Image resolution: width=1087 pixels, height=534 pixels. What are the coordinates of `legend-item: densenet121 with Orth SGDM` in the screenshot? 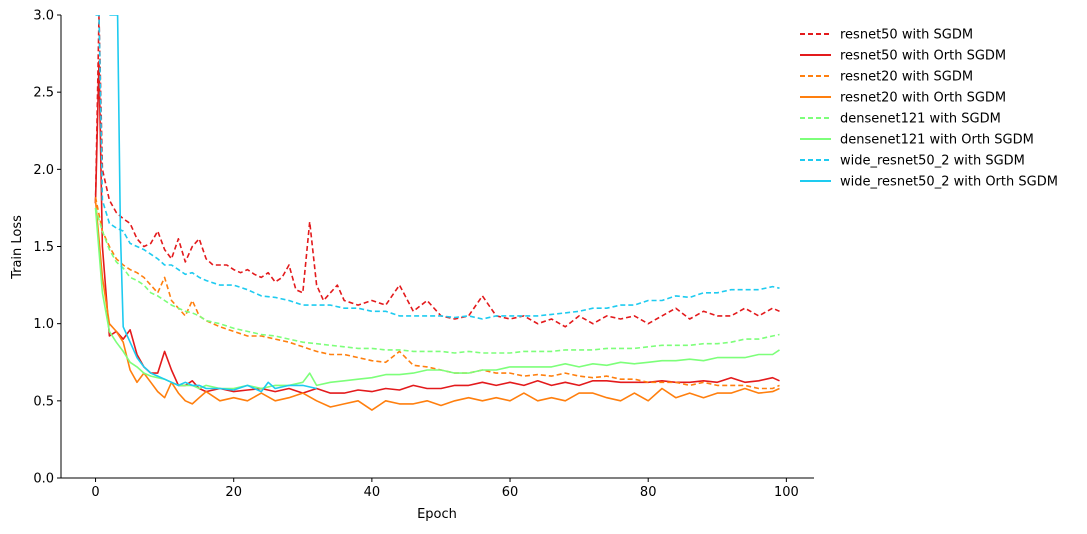 It's located at (917, 140).